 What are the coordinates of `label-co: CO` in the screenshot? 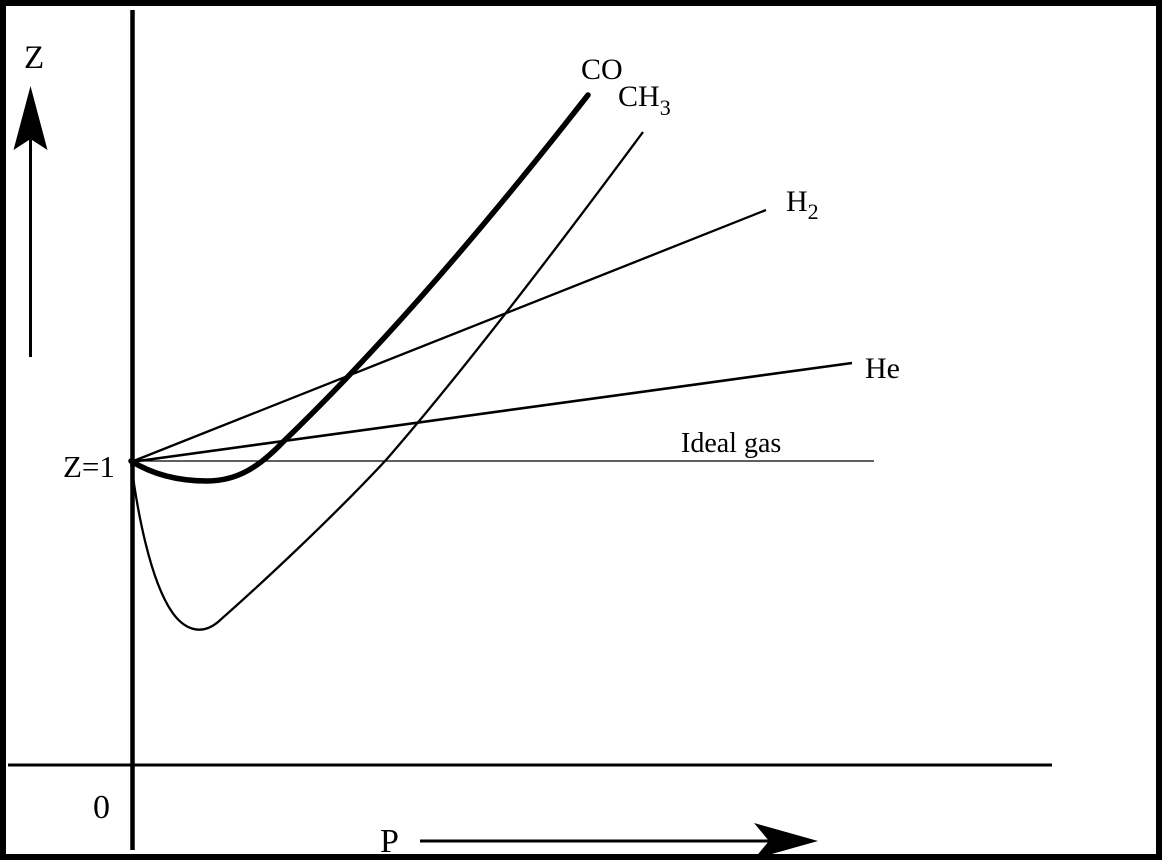 It's located at (602, 69).